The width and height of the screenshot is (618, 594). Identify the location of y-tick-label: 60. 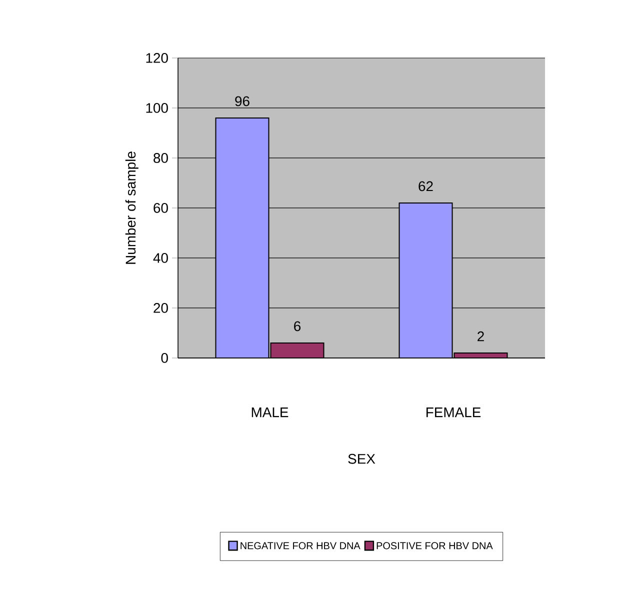
(161, 208).